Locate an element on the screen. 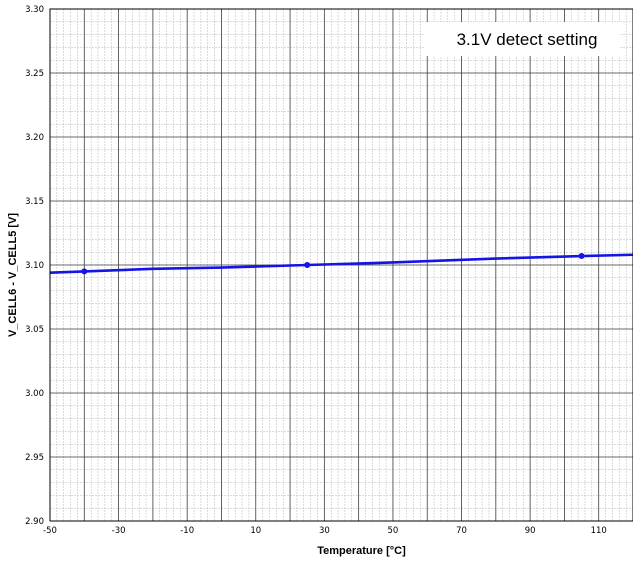 The image size is (633, 563). x-tick-label: -50 is located at coordinates (50, 531).